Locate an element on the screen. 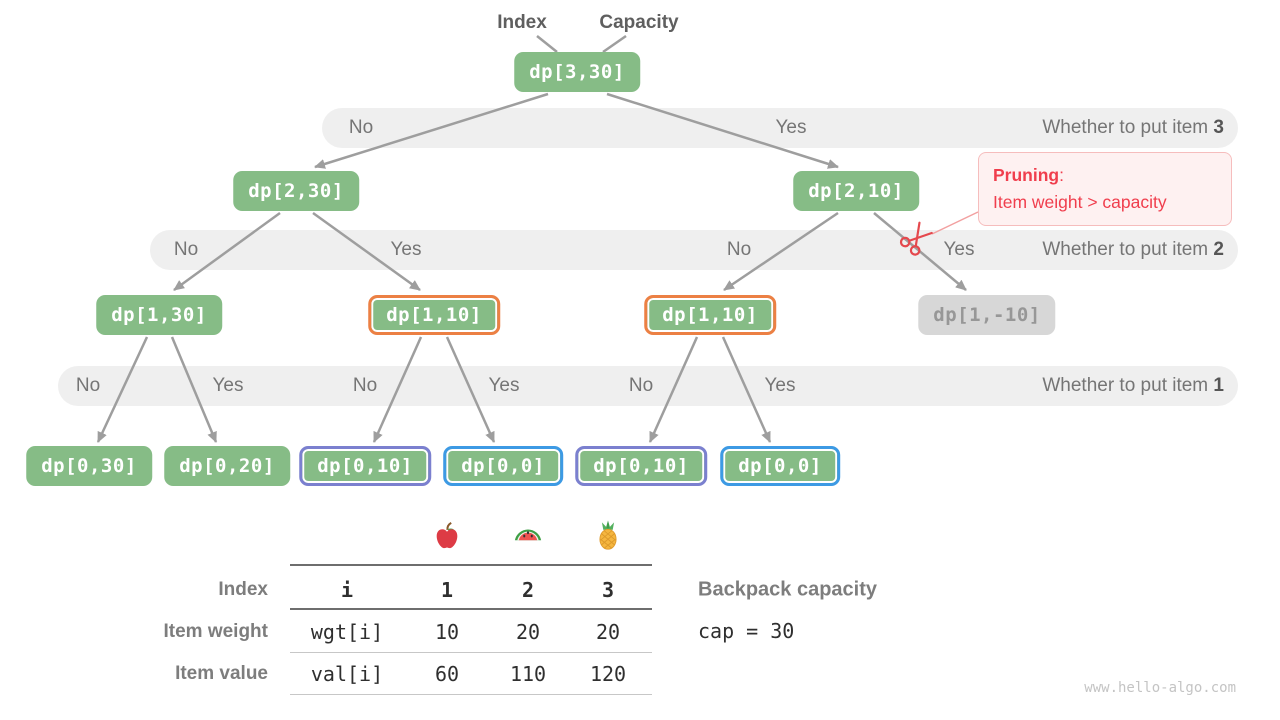 This screenshot has height=720, width=1280. dp-node-0-10-a: dp[0,10] is located at coordinates (365, 466).